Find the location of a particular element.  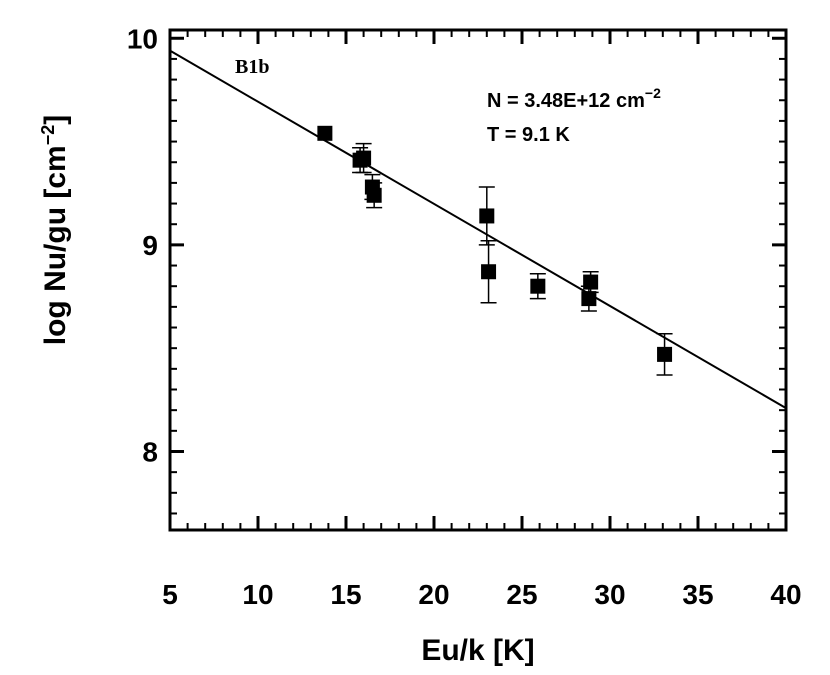

x-tick-label: 5 is located at coordinates (170, 594).